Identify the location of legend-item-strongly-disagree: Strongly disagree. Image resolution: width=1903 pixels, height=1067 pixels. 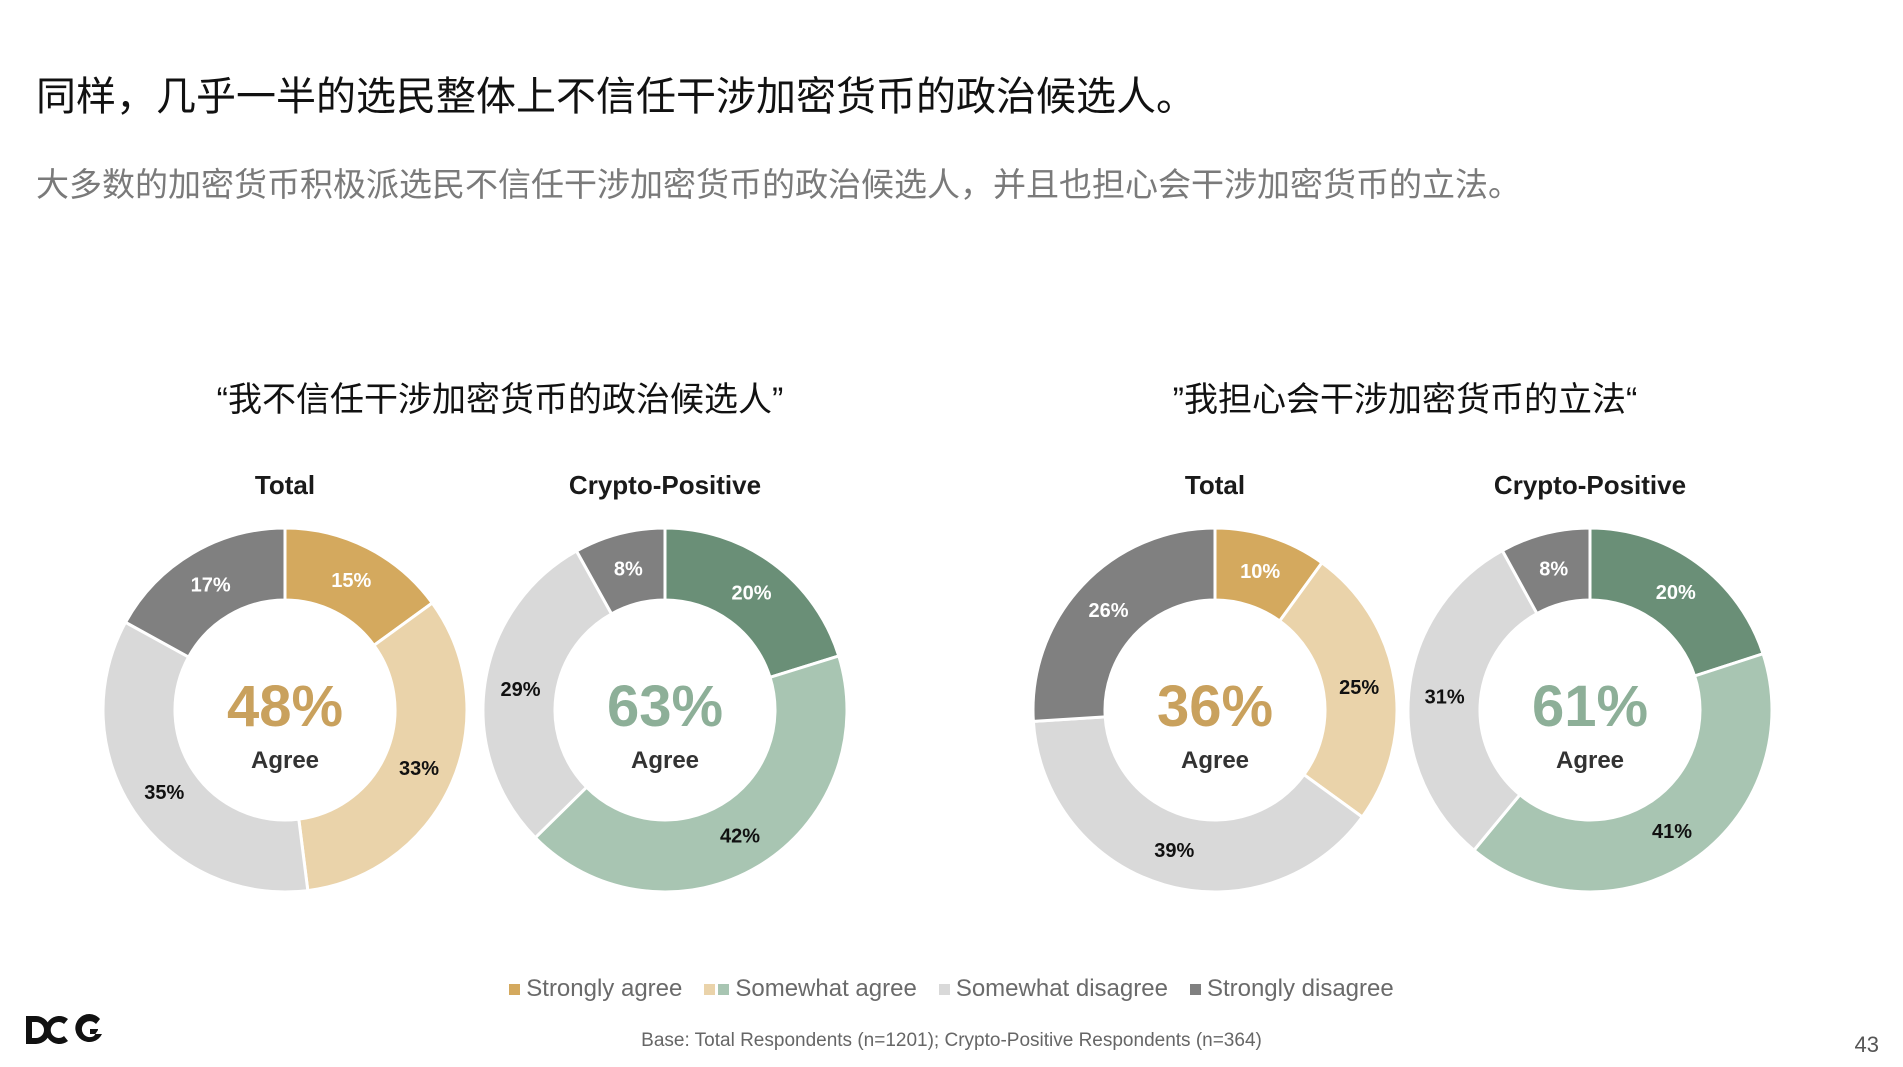
(1291, 989).